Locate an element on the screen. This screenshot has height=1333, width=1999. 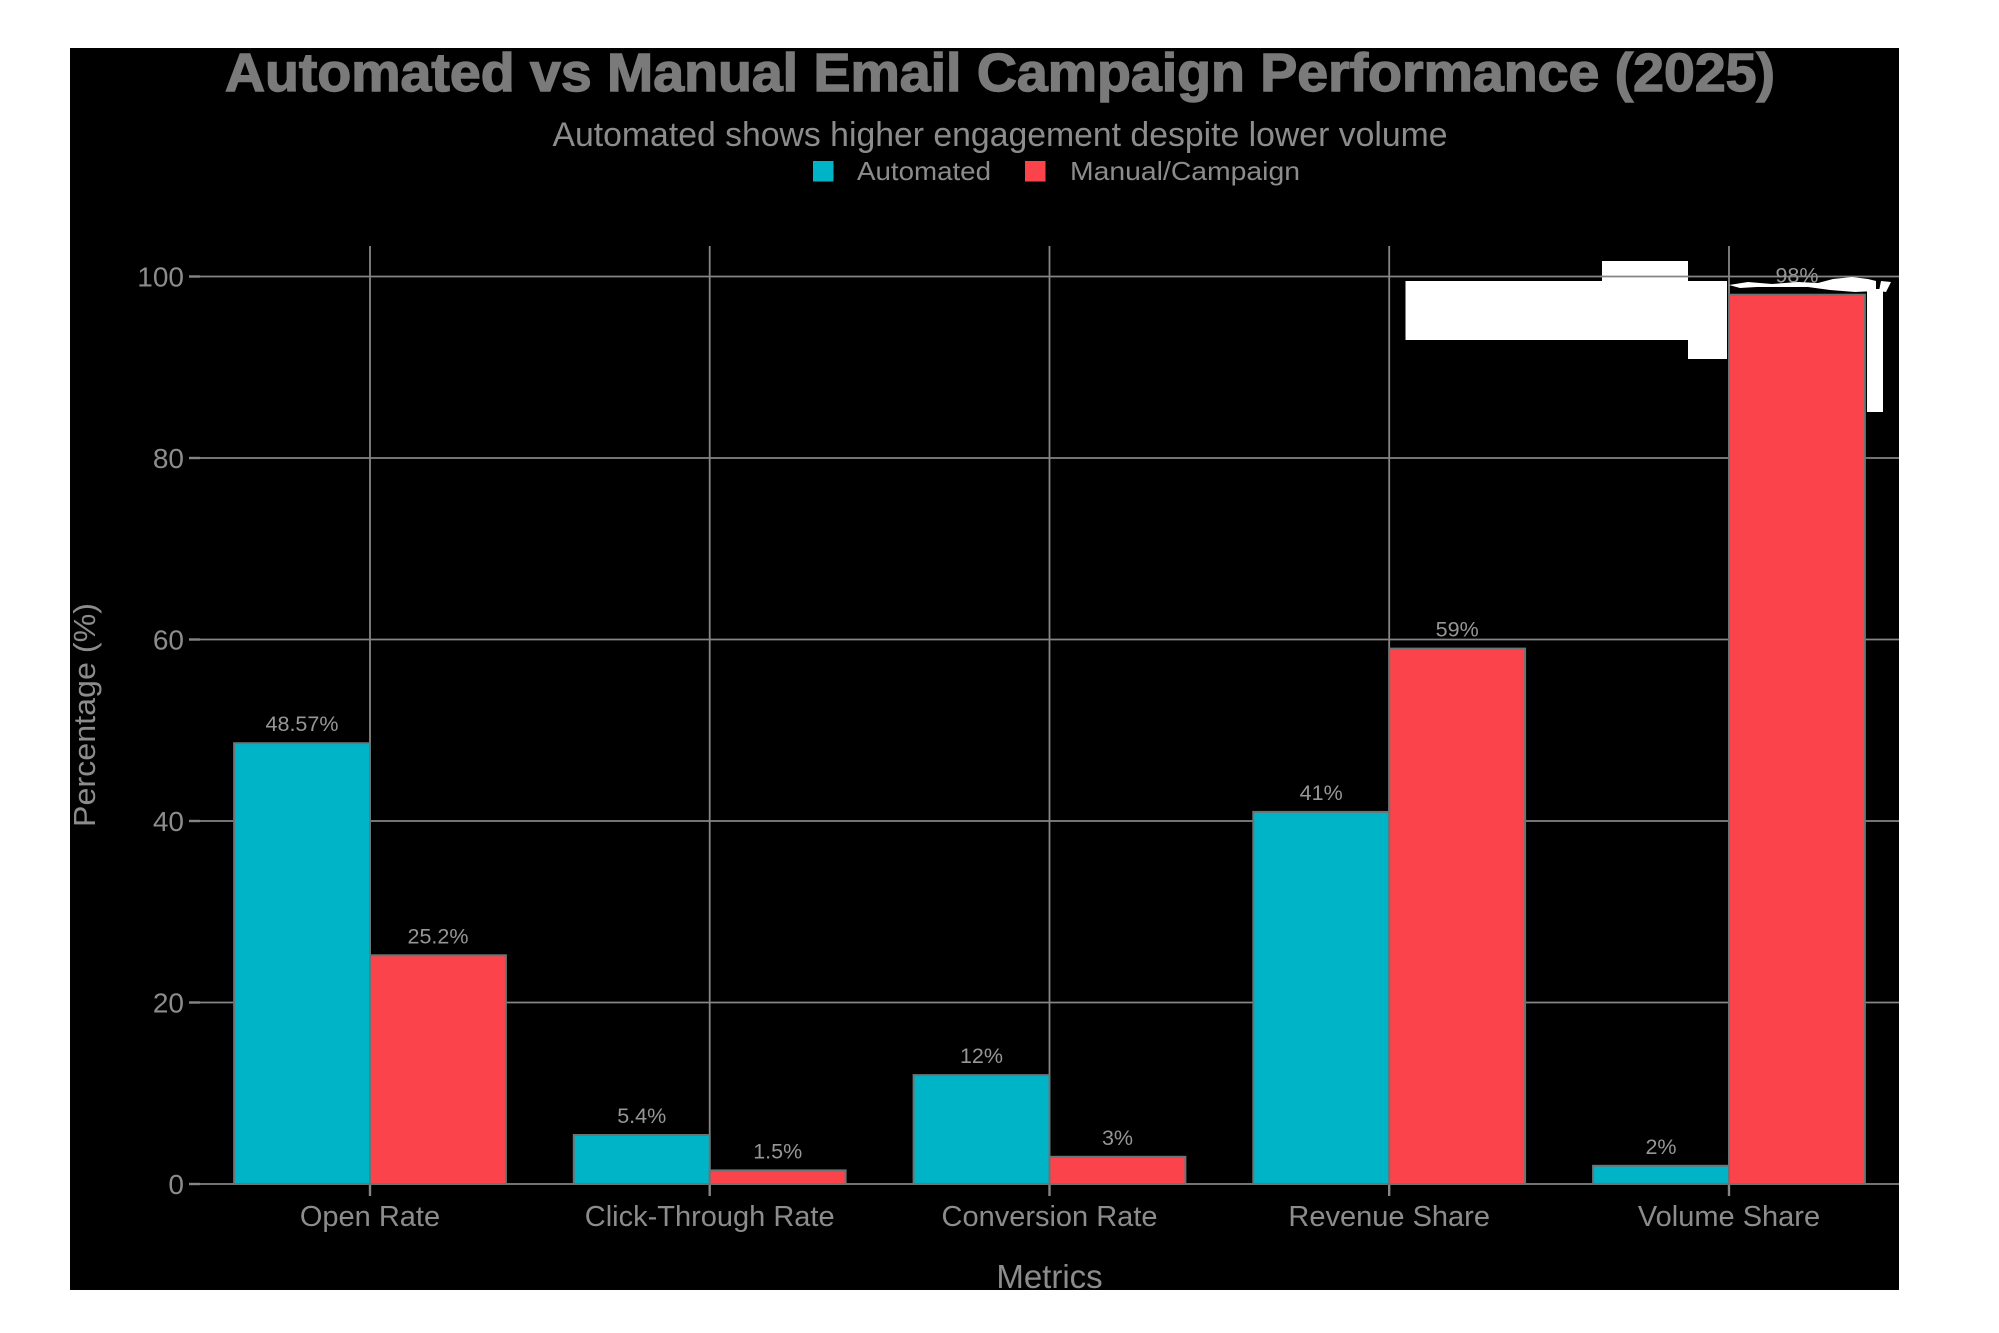
svg-text: 2% is located at coordinates (1660, 1147).